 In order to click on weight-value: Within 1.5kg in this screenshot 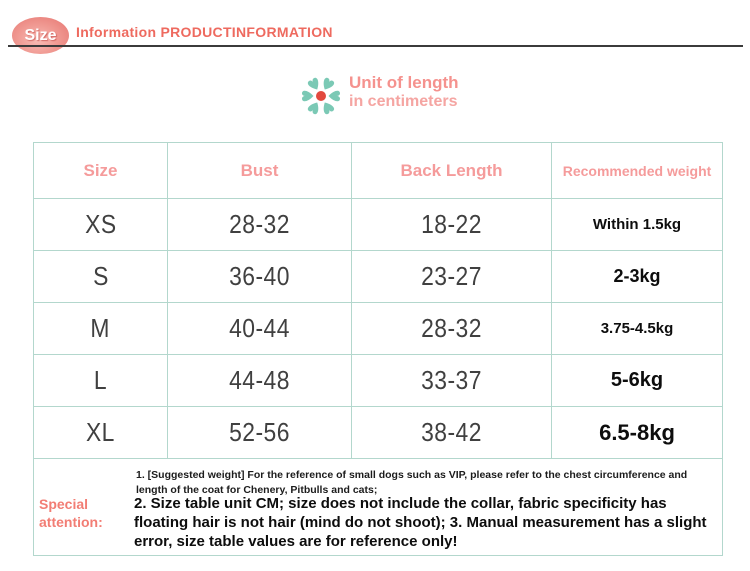, I will do `click(637, 224)`.